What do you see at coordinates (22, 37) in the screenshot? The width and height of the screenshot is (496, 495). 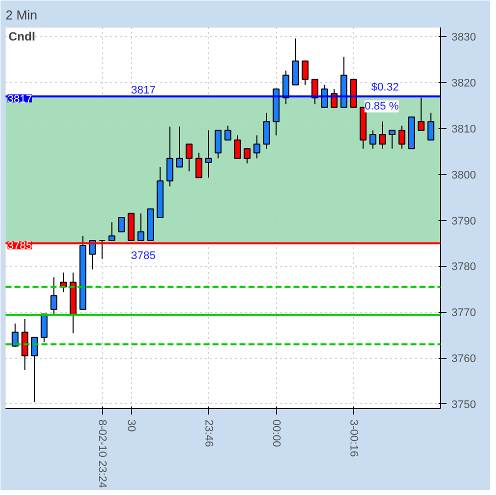 I see `annotation: Cndl` at bounding box center [22, 37].